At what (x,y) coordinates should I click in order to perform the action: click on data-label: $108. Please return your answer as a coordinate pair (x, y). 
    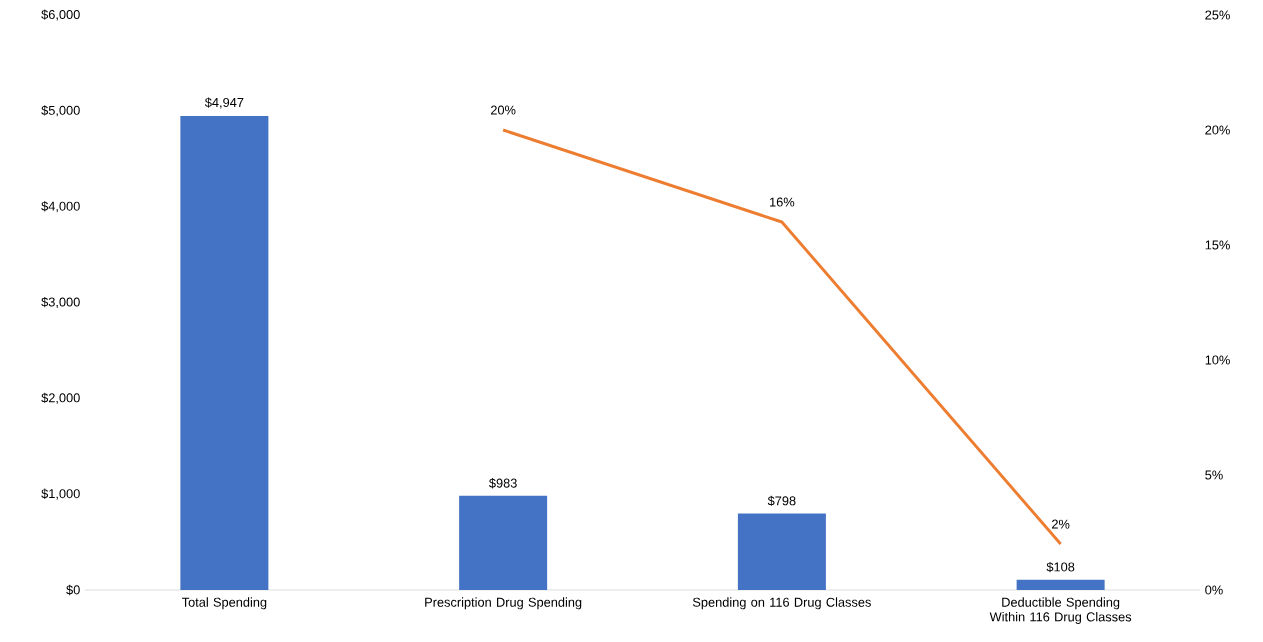
    Looking at the image, I should click on (1060, 567).